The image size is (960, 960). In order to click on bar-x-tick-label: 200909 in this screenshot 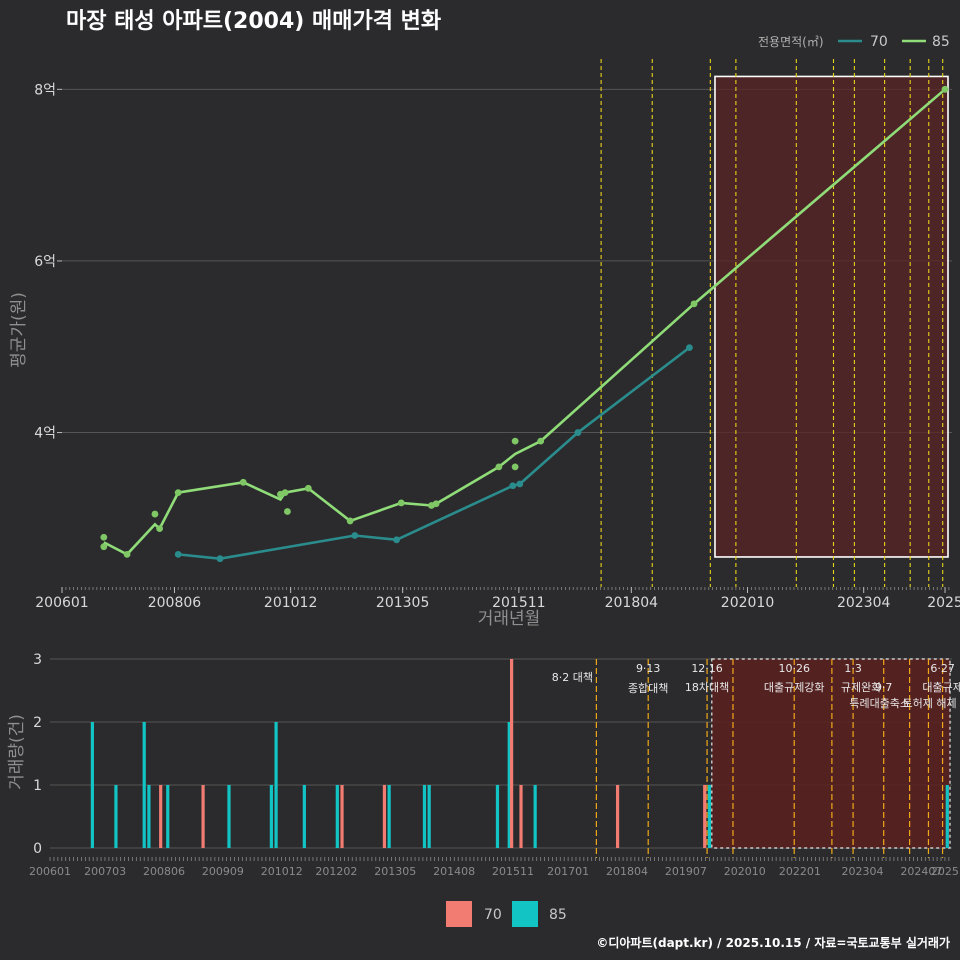, I will do `click(223, 871)`.